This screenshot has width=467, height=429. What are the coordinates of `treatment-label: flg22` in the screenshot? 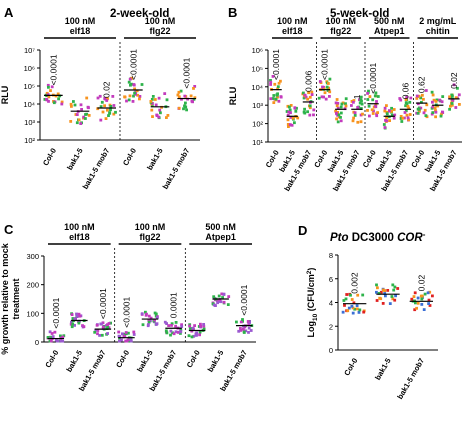 It's located at (340, 31).